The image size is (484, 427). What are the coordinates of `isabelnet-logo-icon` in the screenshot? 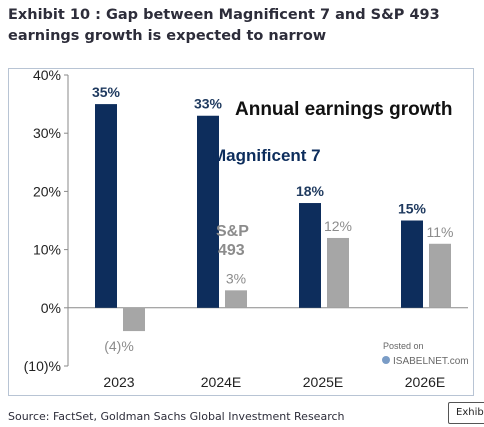 It's located at (386, 360).